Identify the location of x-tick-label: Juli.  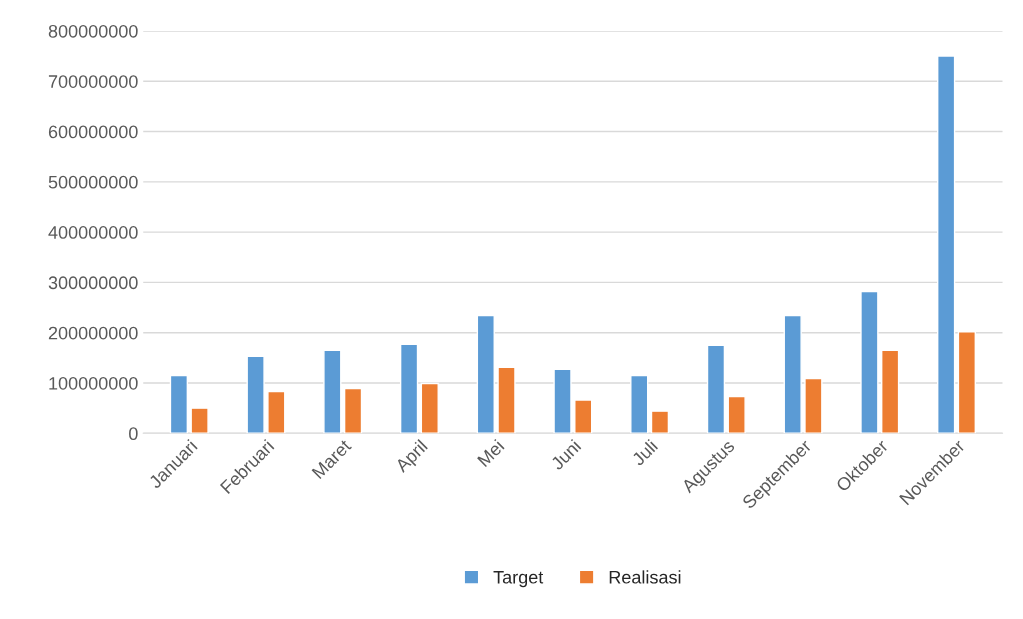
(644, 453).